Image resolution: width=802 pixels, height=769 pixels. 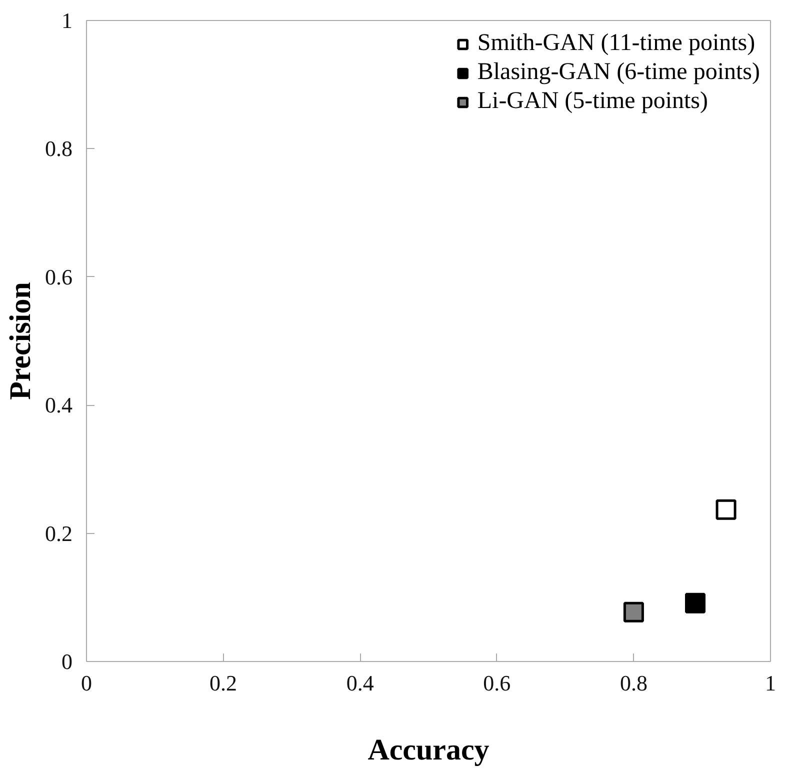 What do you see at coordinates (616, 43) in the screenshot?
I see `legend-label: Smith-GAN (11-time points)` at bounding box center [616, 43].